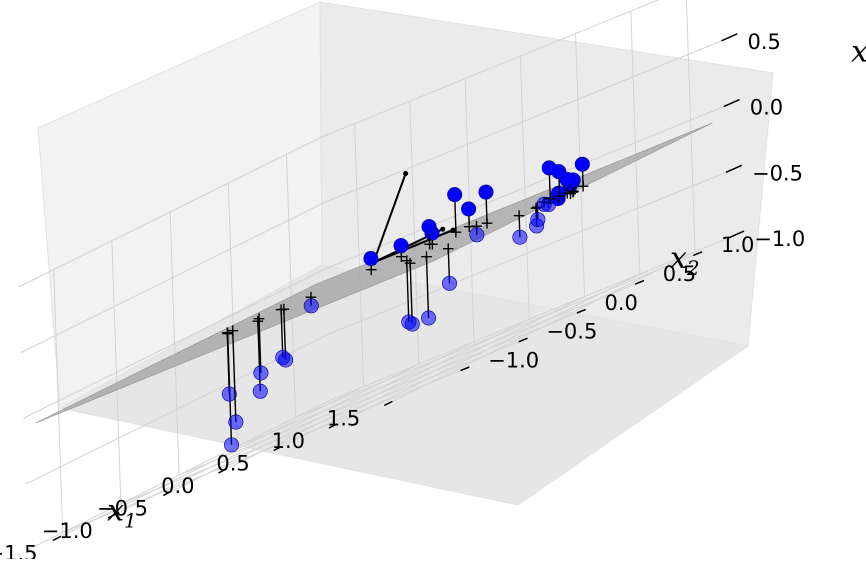  I want to click on projected-marker-11: +, so click(456, 232).